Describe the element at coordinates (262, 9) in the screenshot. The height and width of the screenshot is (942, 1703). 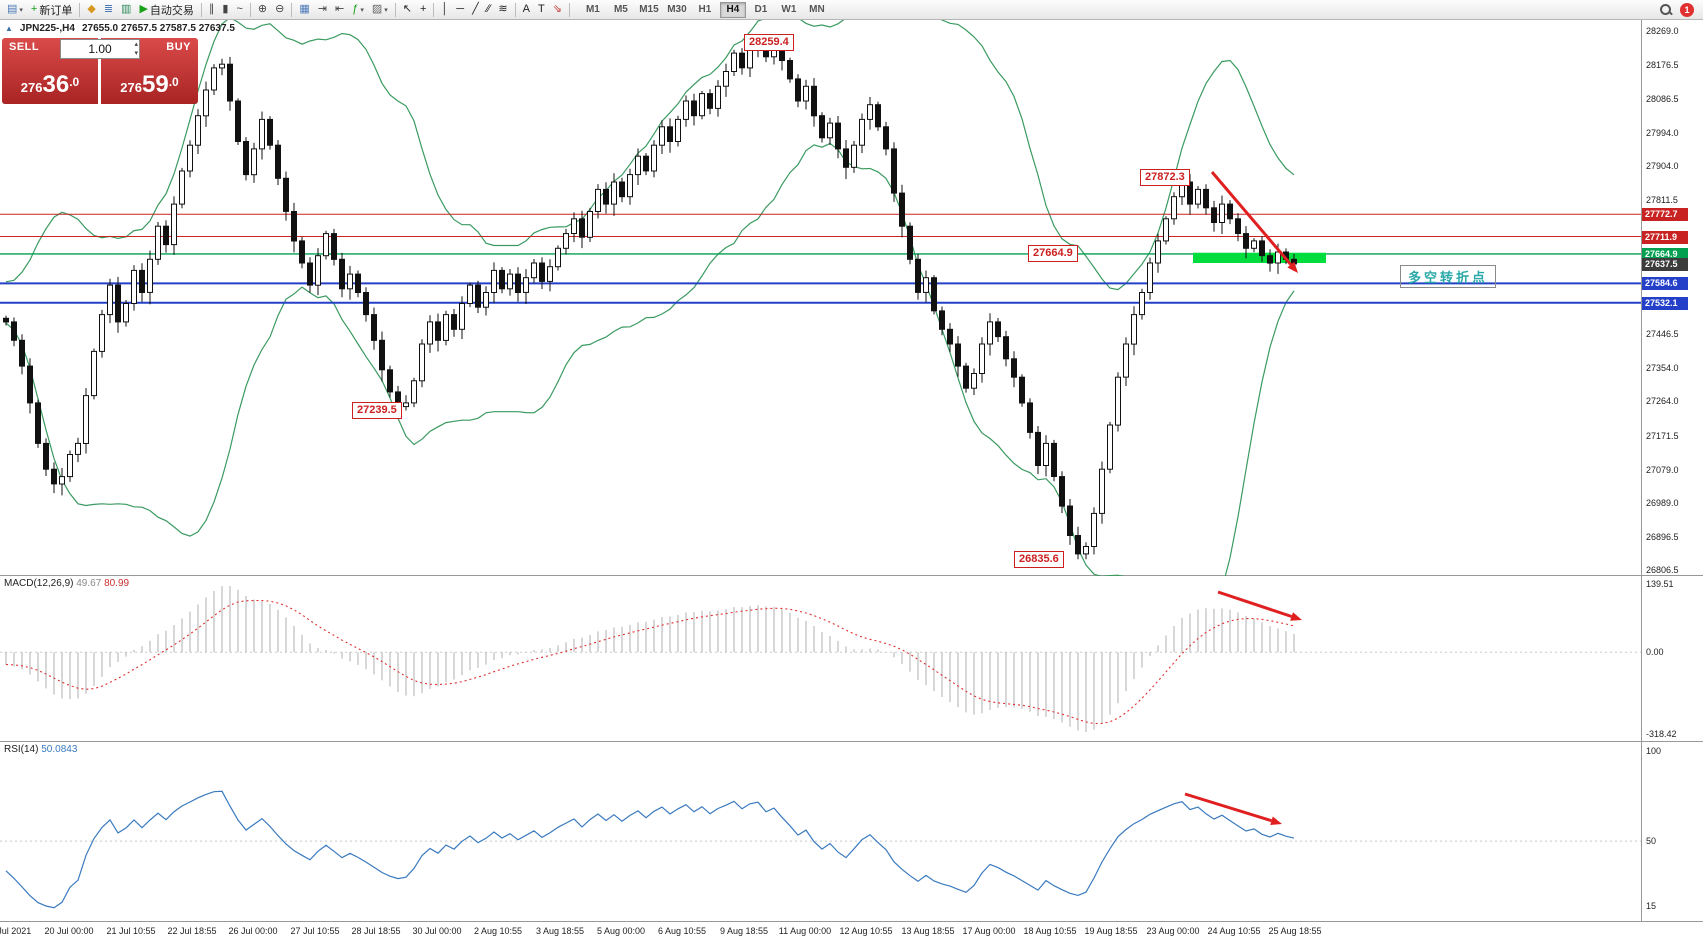
I see `zoom-in-icon: ⊕` at that location.